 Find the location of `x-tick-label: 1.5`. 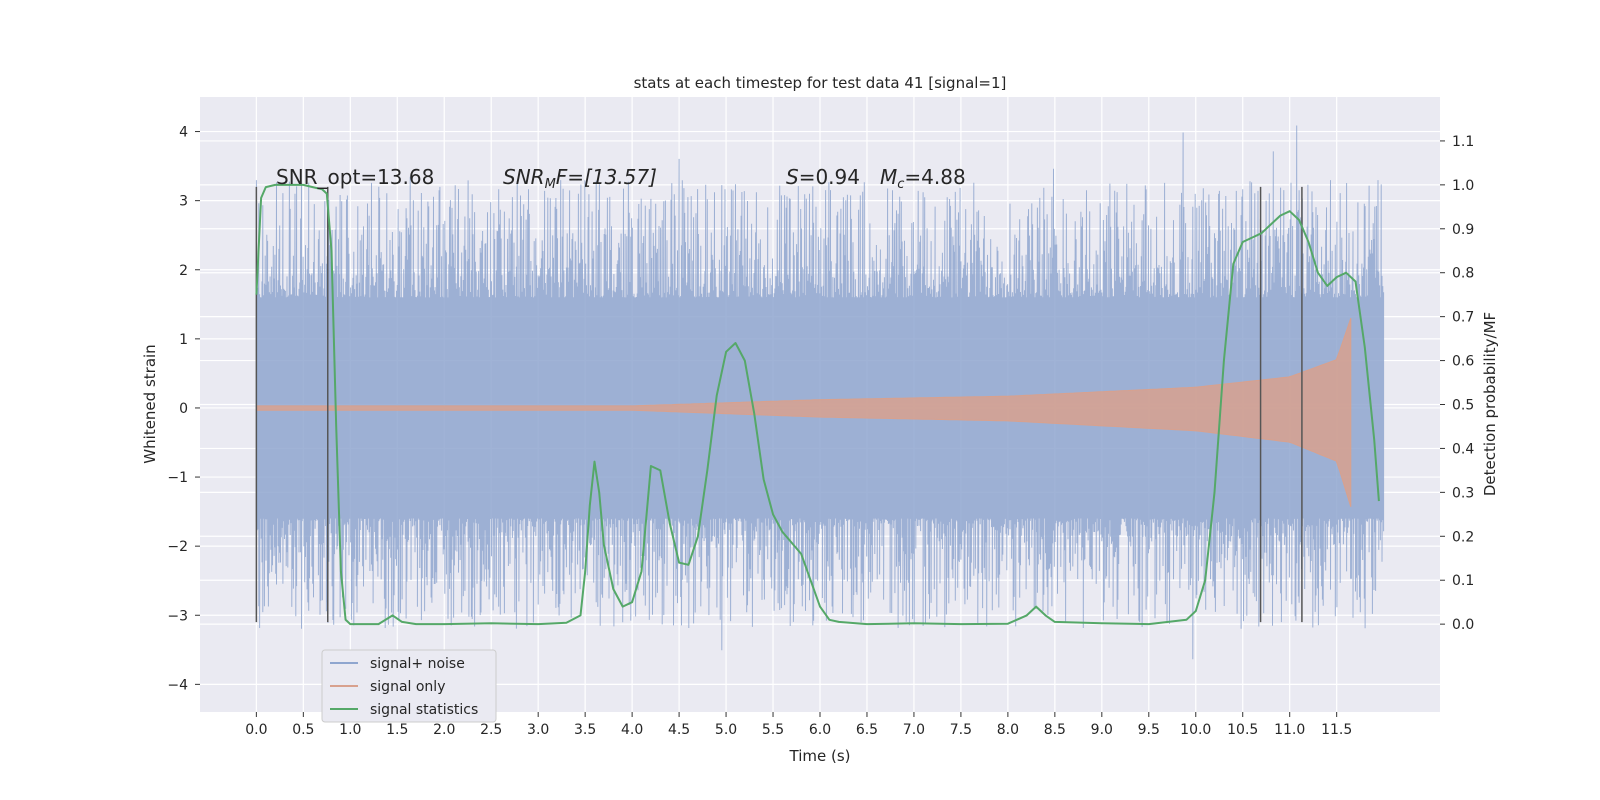

x-tick-label: 1.5 is located at coordinates (397, 730).